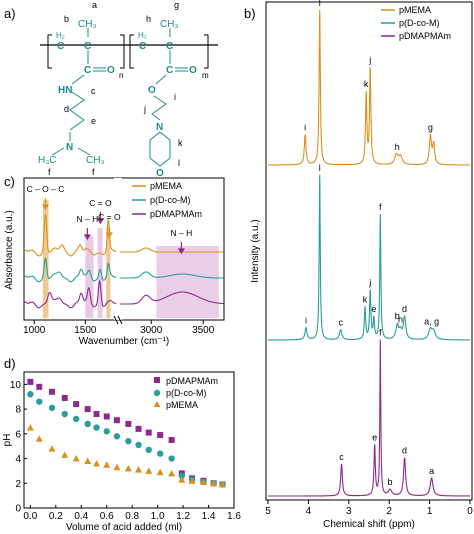 The image size is (474, 534). I want to click on ph-ytick-label: 4, so click(18, 459).